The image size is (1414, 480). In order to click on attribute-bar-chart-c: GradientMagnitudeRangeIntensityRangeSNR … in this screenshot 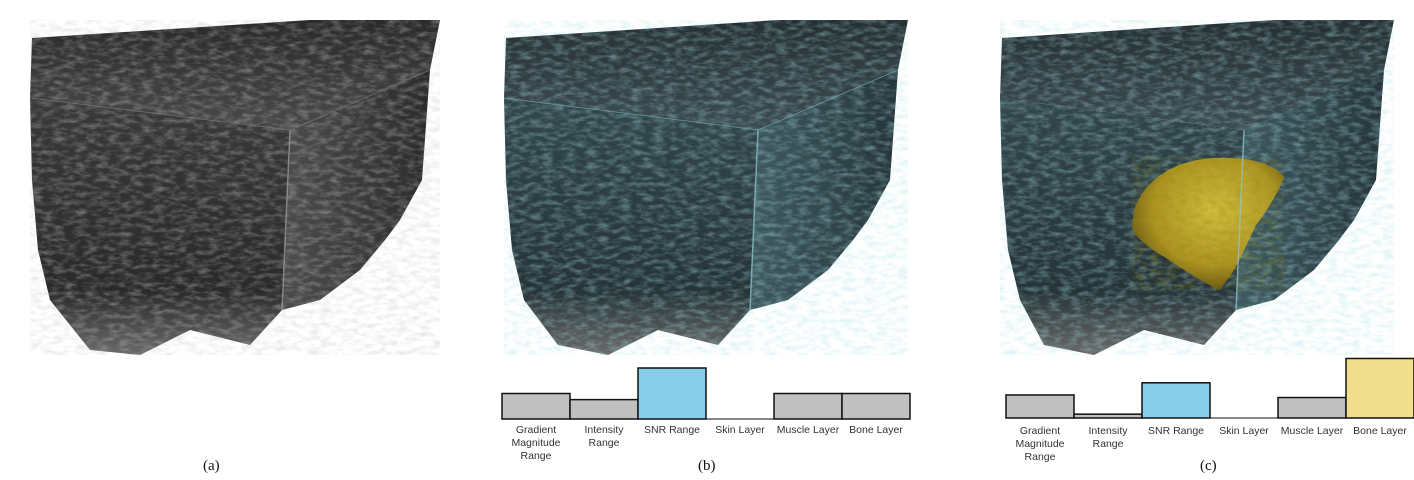, I will do `click(1209, 410)`.